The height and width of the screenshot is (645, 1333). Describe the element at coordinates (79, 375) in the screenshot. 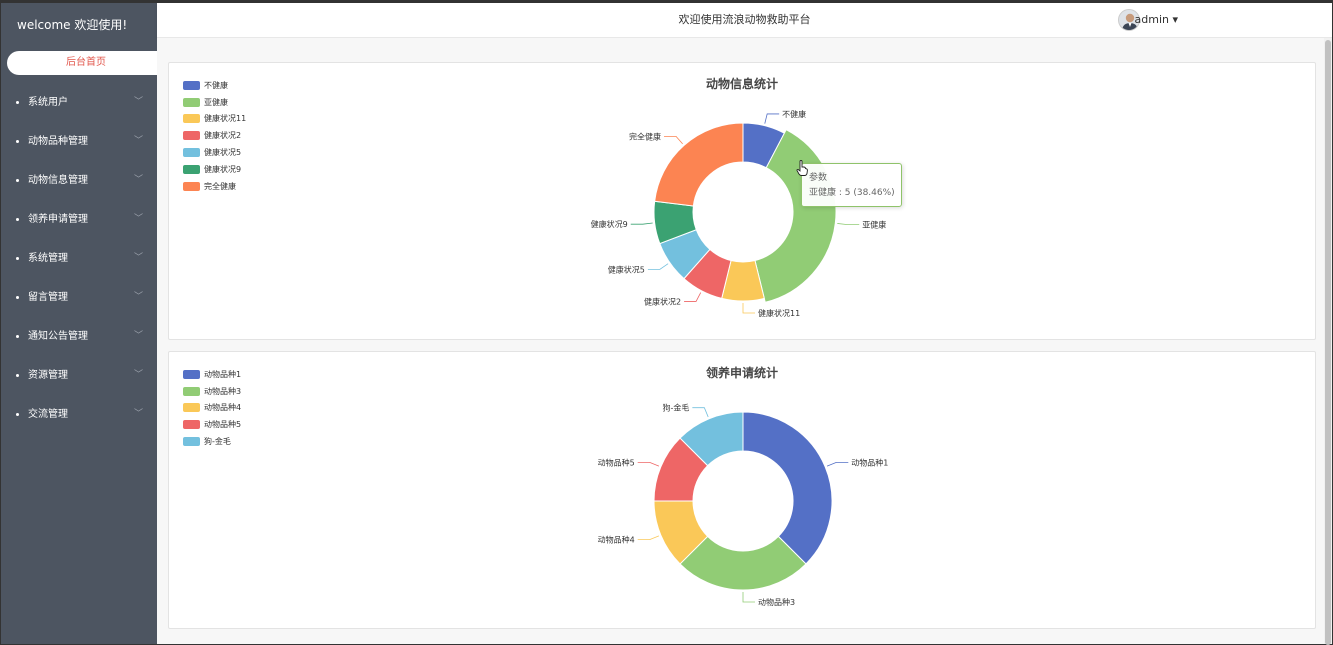

I see `sidebar-item-resources: 资源管理 ﹀` at that location.